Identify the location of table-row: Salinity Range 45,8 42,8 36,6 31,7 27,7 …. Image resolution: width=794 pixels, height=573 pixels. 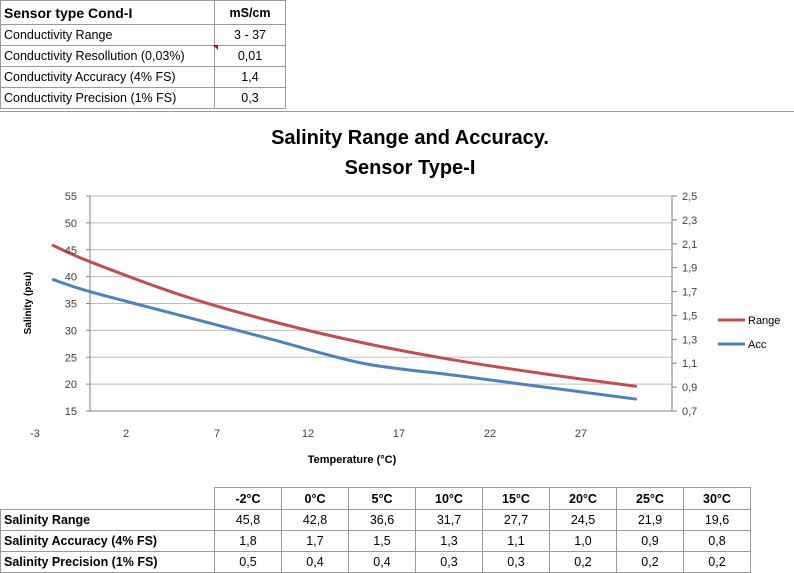
(375, 520).